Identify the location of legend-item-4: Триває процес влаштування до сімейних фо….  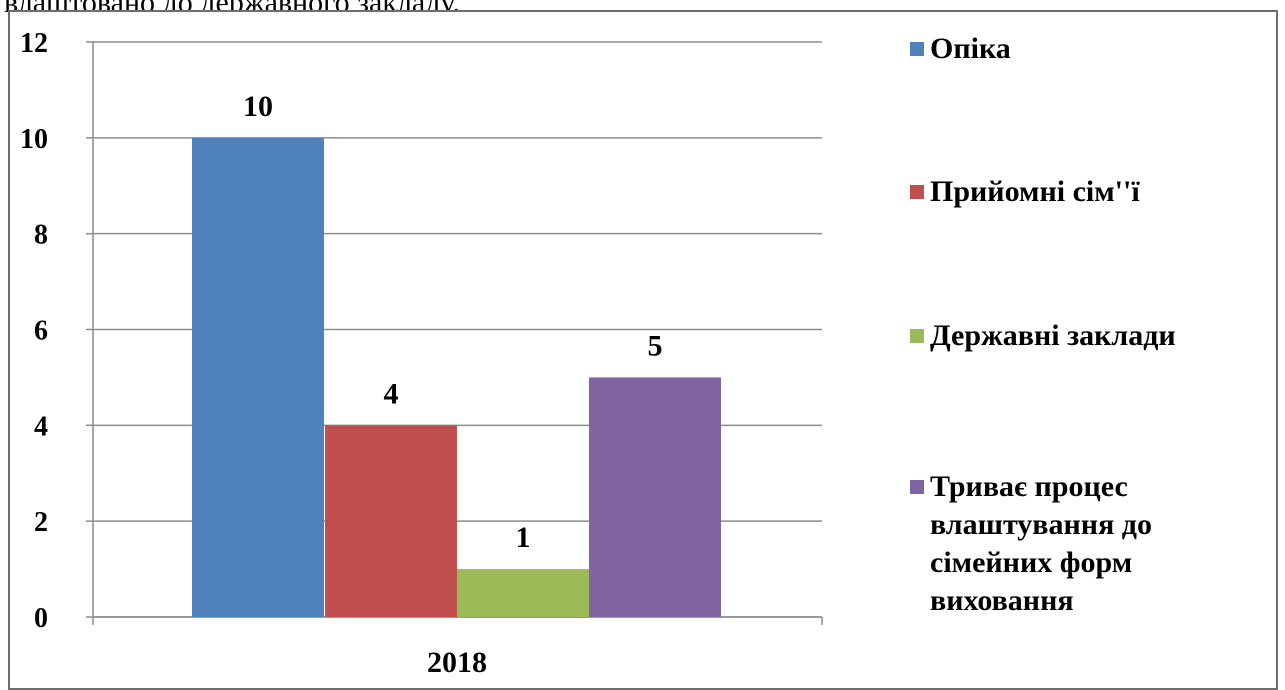
(1092, 544).